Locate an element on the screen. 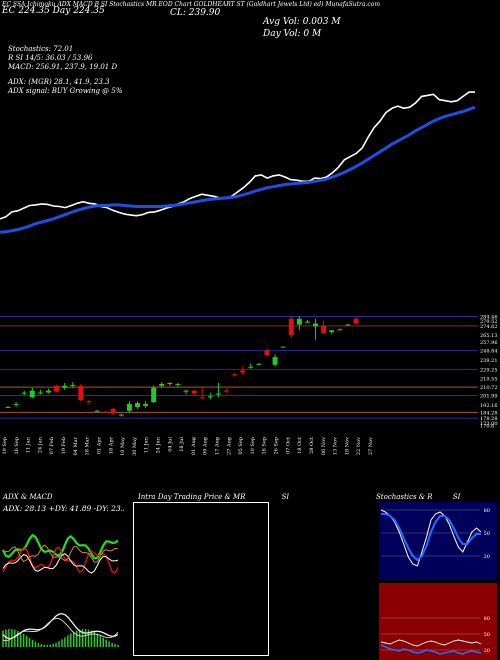 This screenshot has height=660, width=500. x-axis-label: 09 Aug is located at coordinates (206, 445).